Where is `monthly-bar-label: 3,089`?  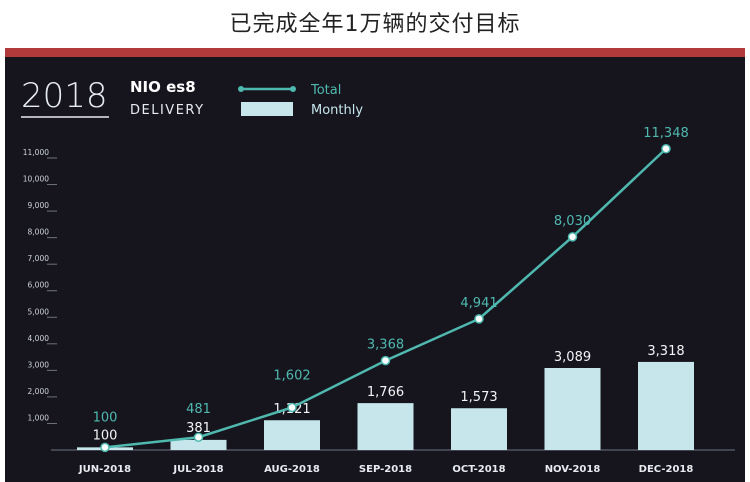 monthly-bar-label: 3,089 is located at coordinates (572, 357).